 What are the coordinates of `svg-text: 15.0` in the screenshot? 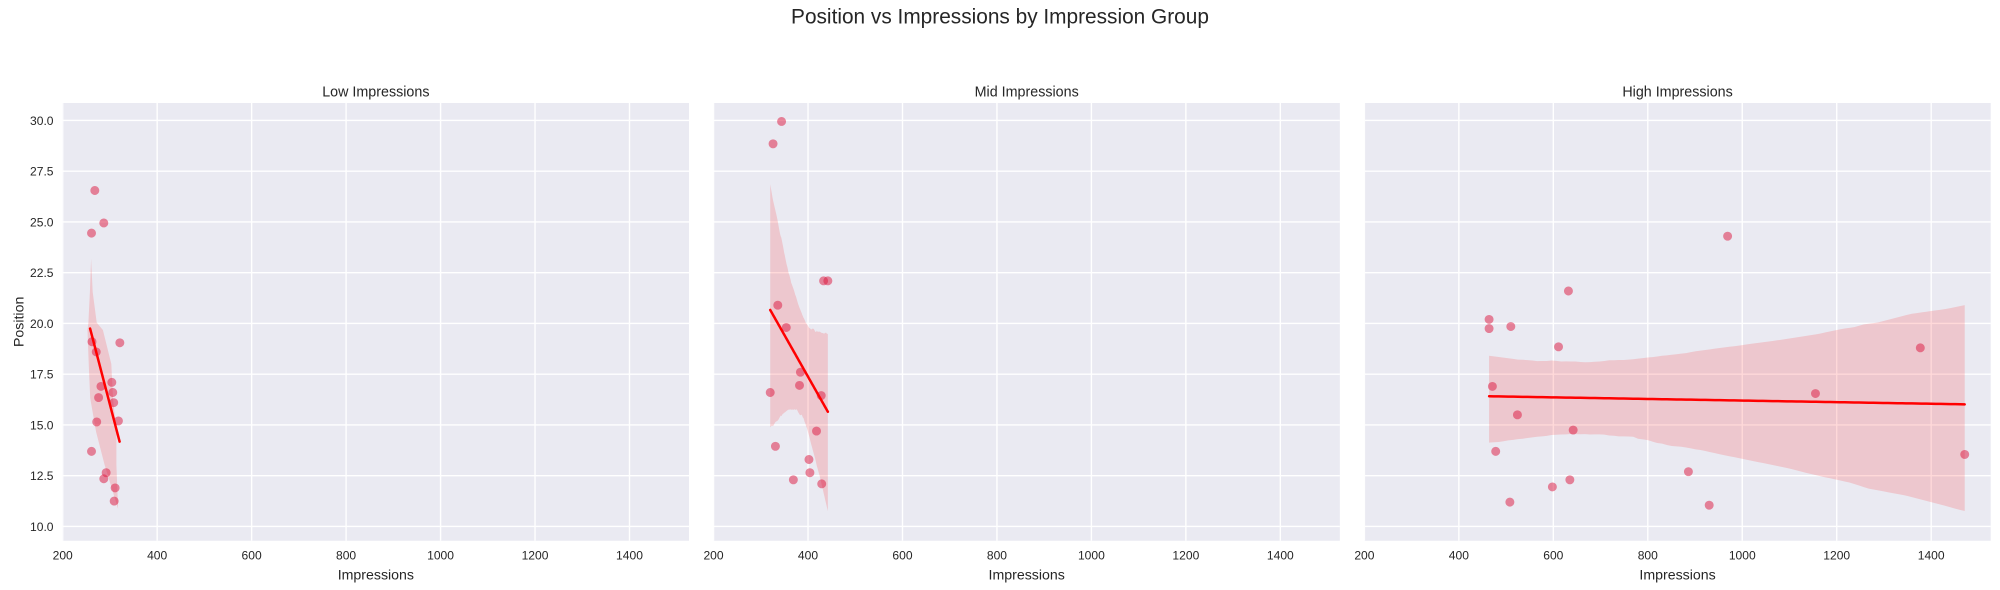 It's located at (42, 425).